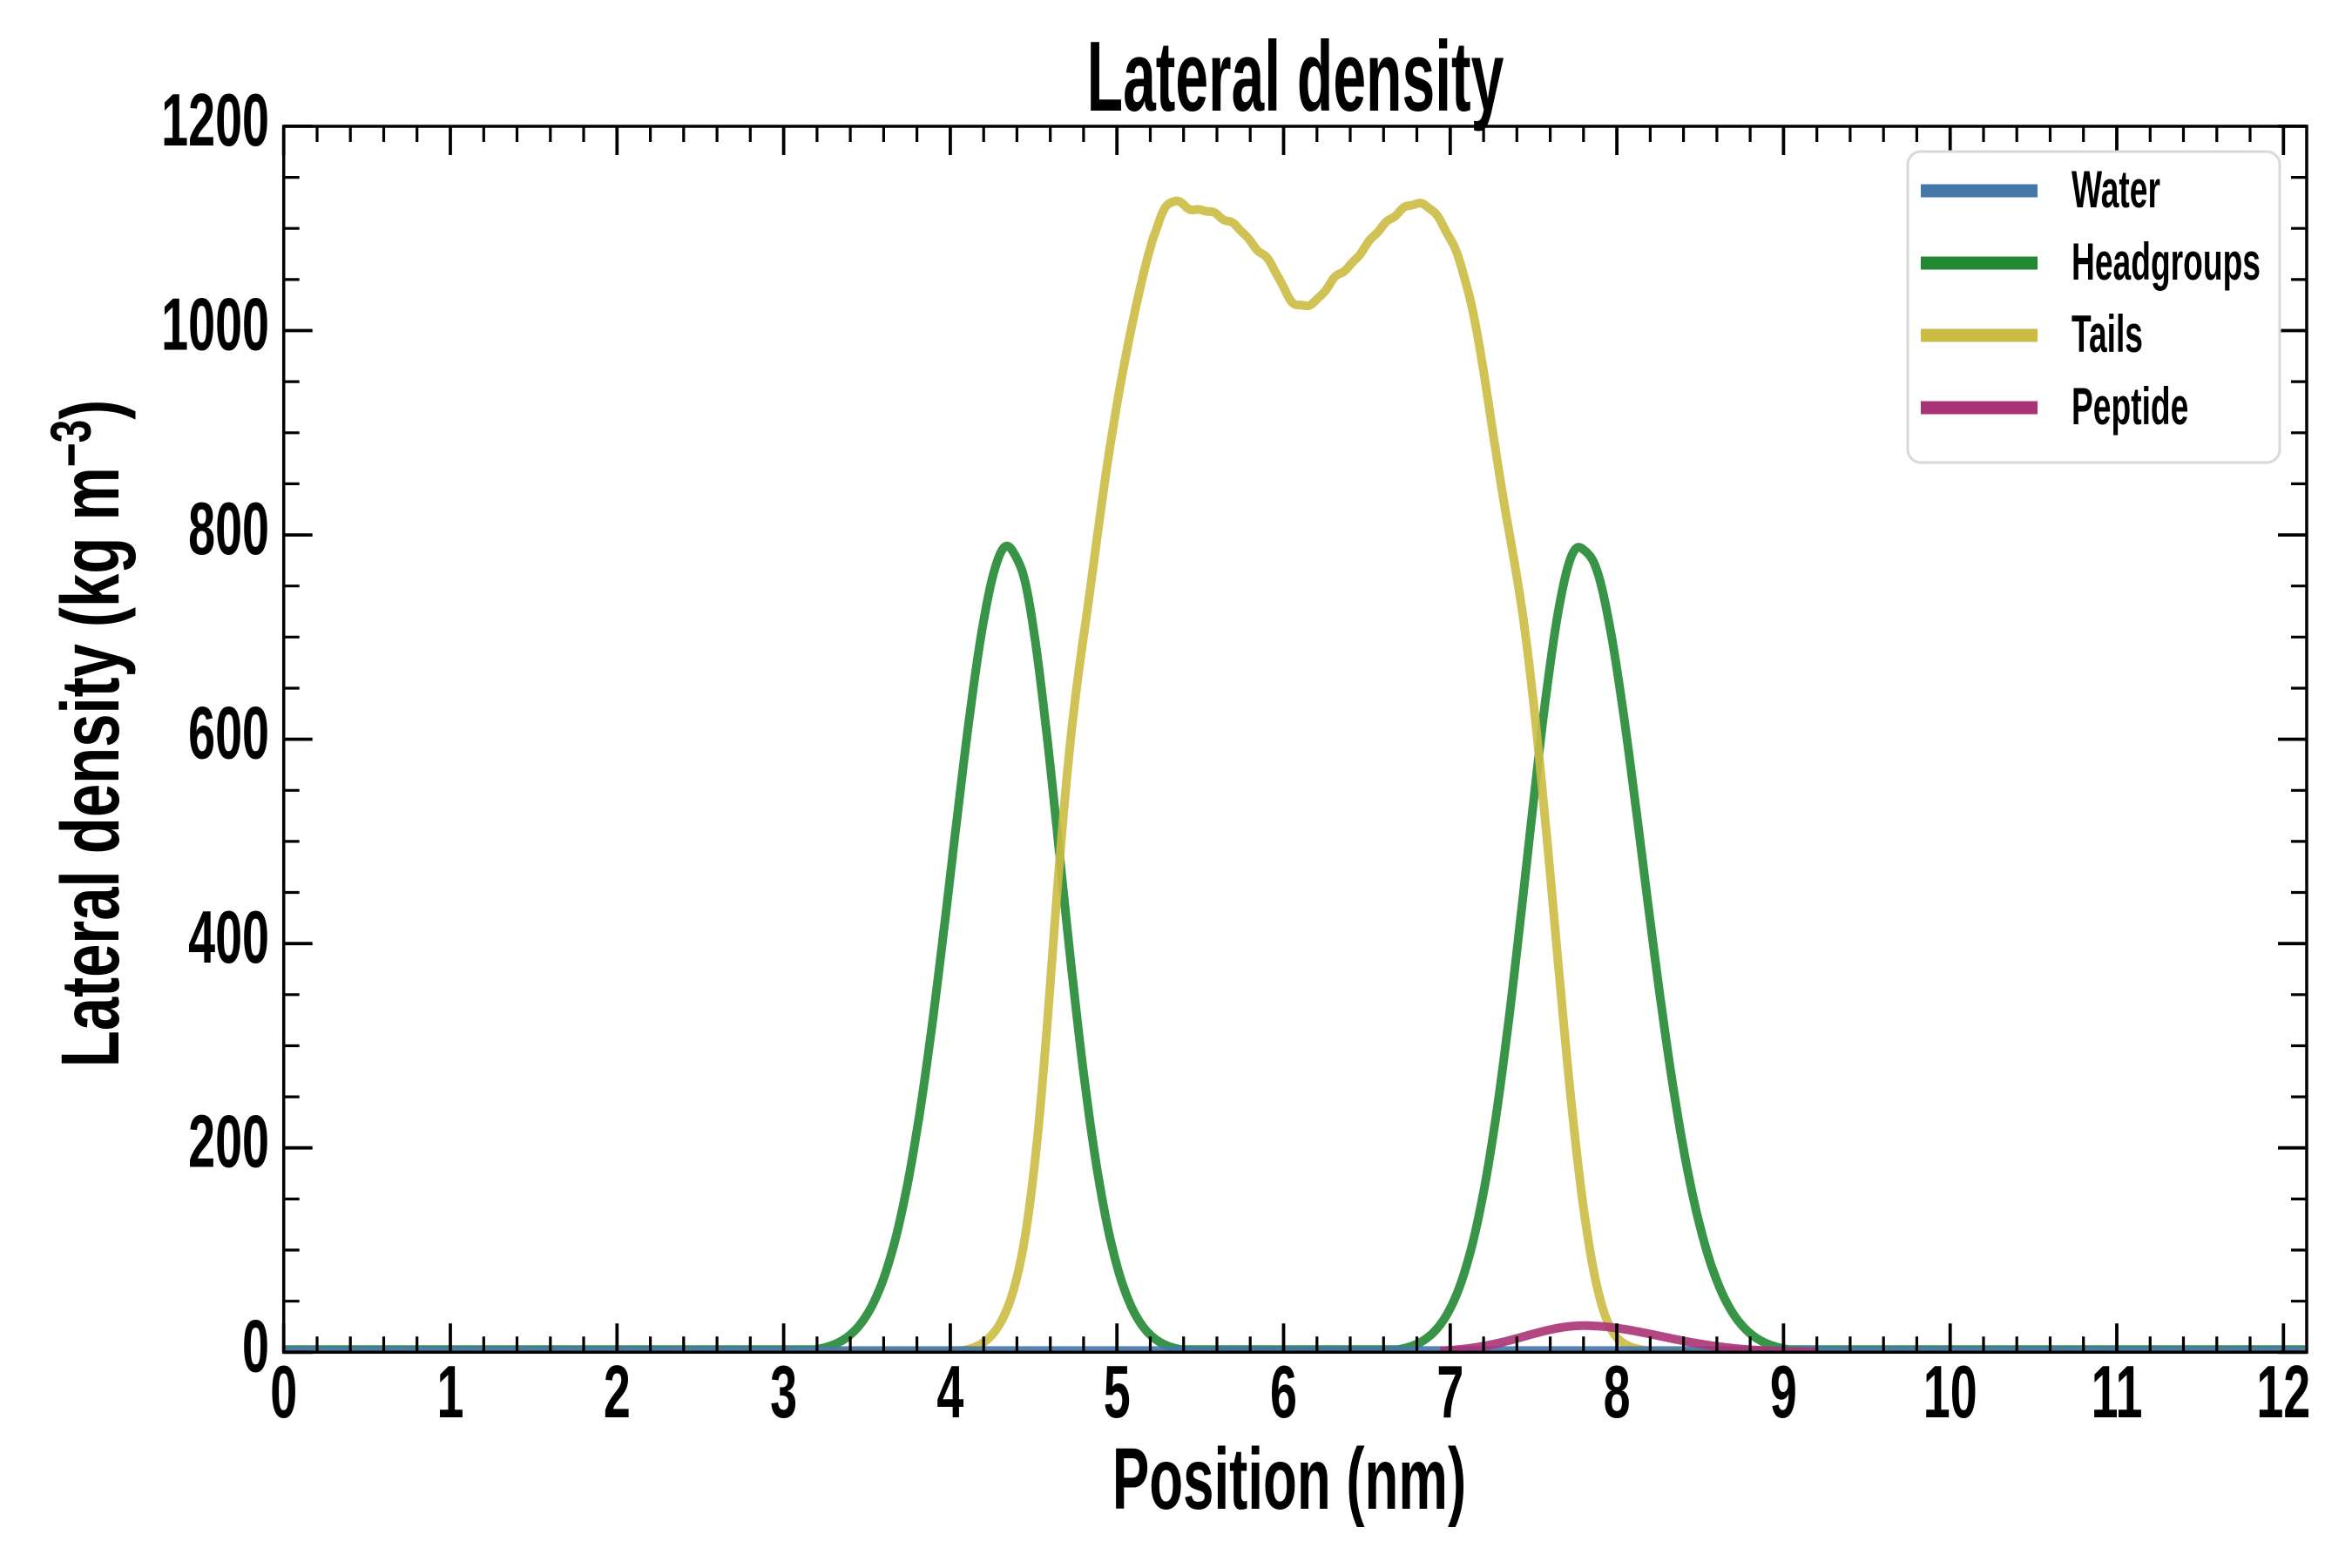  What do you see at coordinates (2117, 1392) in the screenshot?
I see `svg-text: 11` at bounding box center [2117, 1392].